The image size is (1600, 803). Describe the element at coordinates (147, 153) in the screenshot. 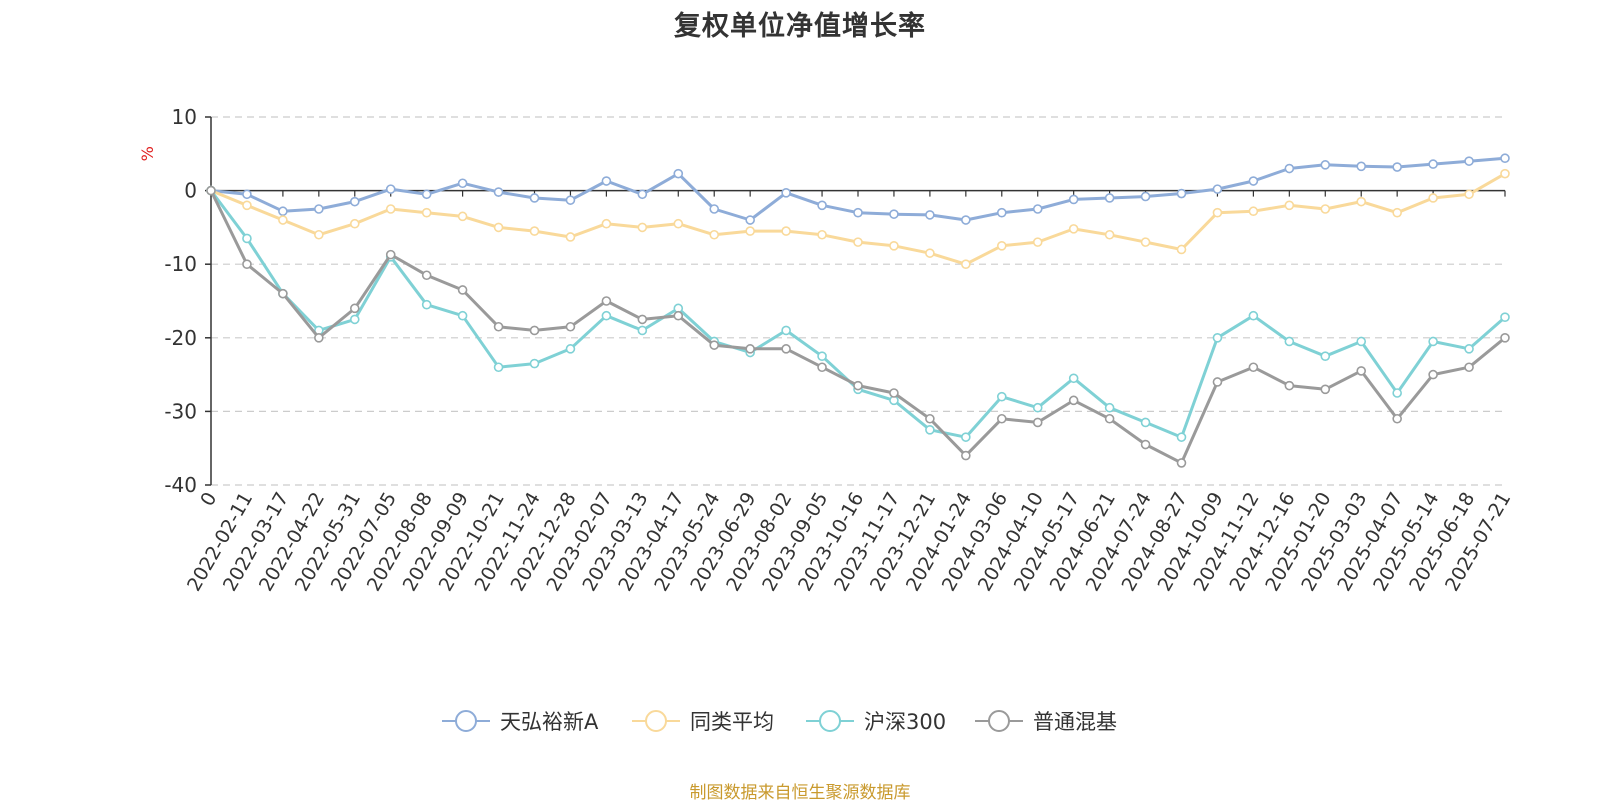

I see `y-axis-label: %` at that location.